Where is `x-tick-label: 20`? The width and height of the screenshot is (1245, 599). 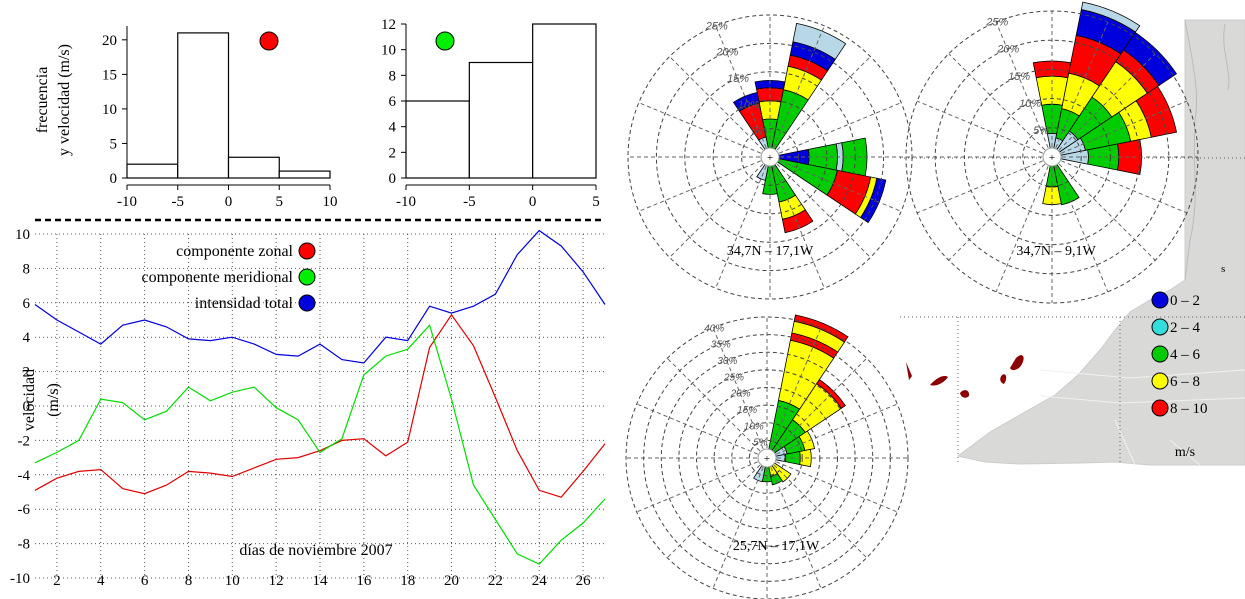
x-tick-label: 20 is located at coordinates (451, 581).